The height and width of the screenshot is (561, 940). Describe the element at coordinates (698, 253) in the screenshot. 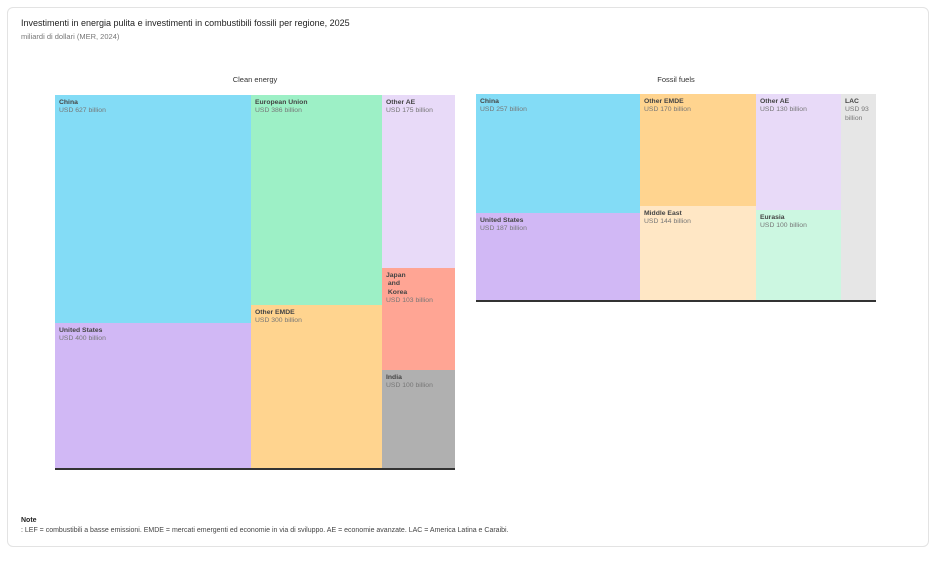

I see `treemap-tile-middle-east: Middle East USD 144 billion` at that location.